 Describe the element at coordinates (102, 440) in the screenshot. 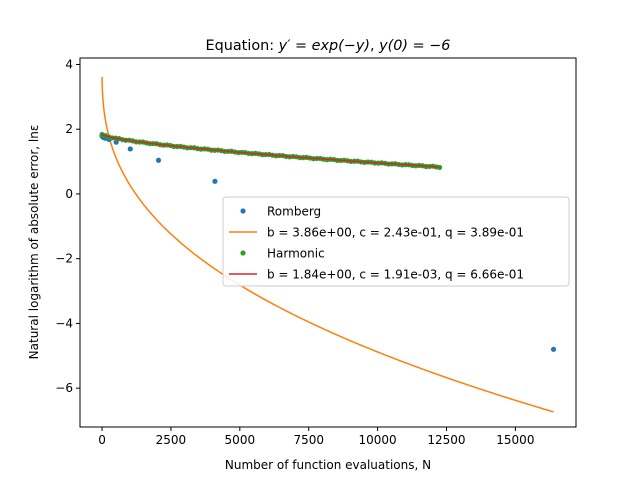

I see `x-tick-label: 0` at that location.